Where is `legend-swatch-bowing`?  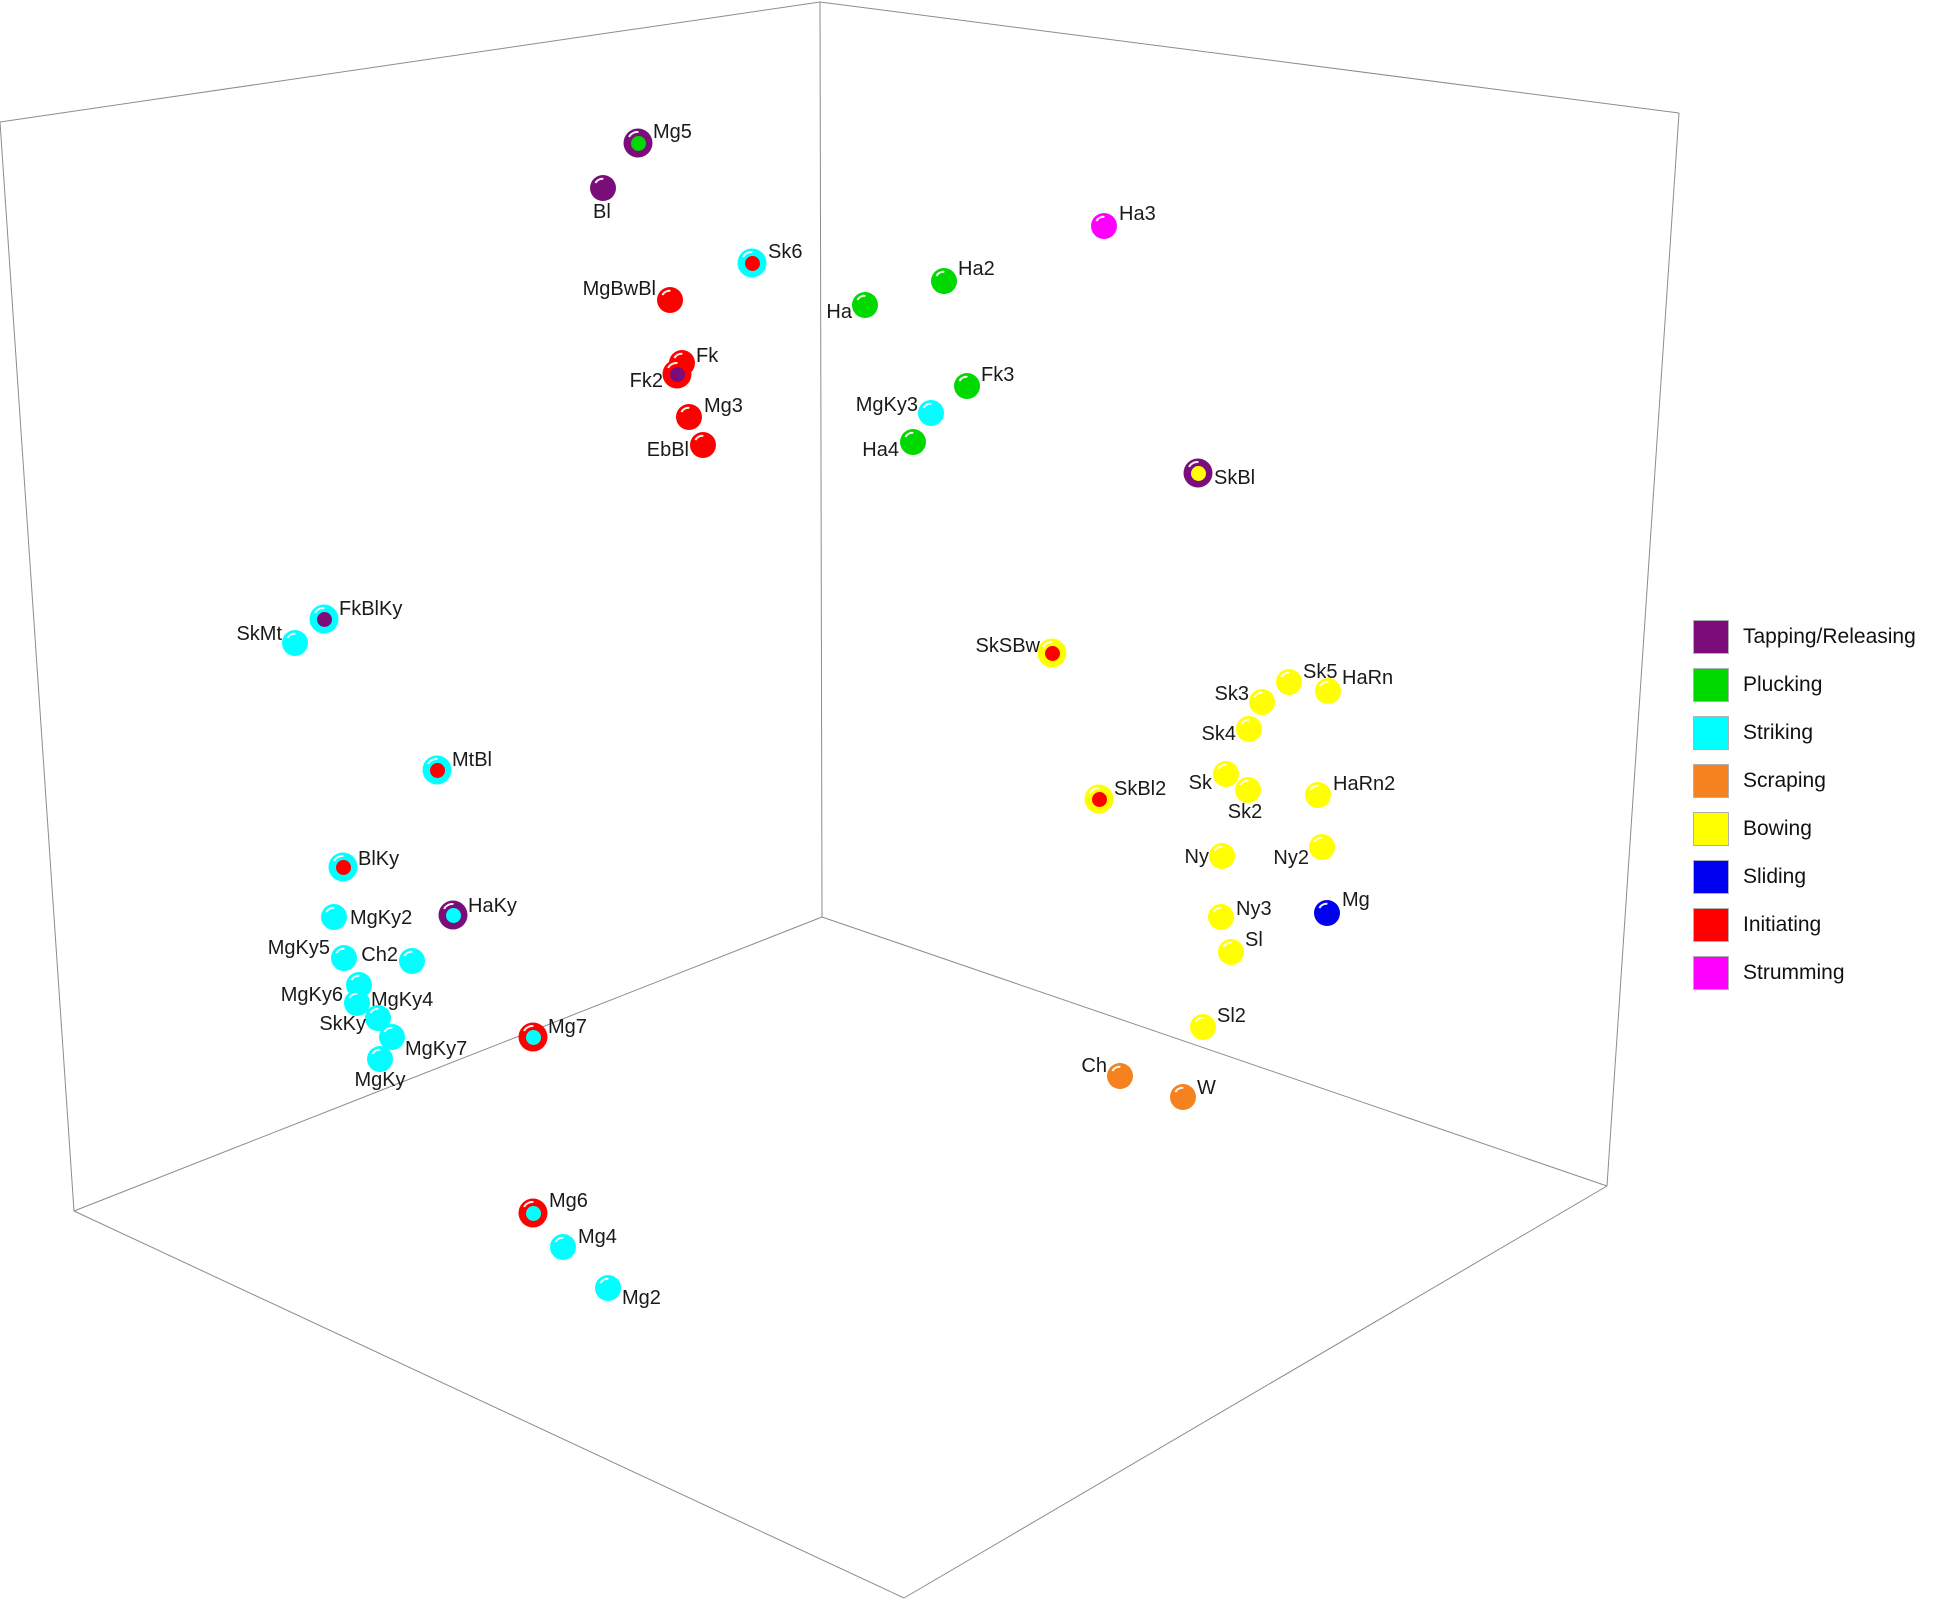 legend-swatch-bowing is located at coordinates (1711, 829).